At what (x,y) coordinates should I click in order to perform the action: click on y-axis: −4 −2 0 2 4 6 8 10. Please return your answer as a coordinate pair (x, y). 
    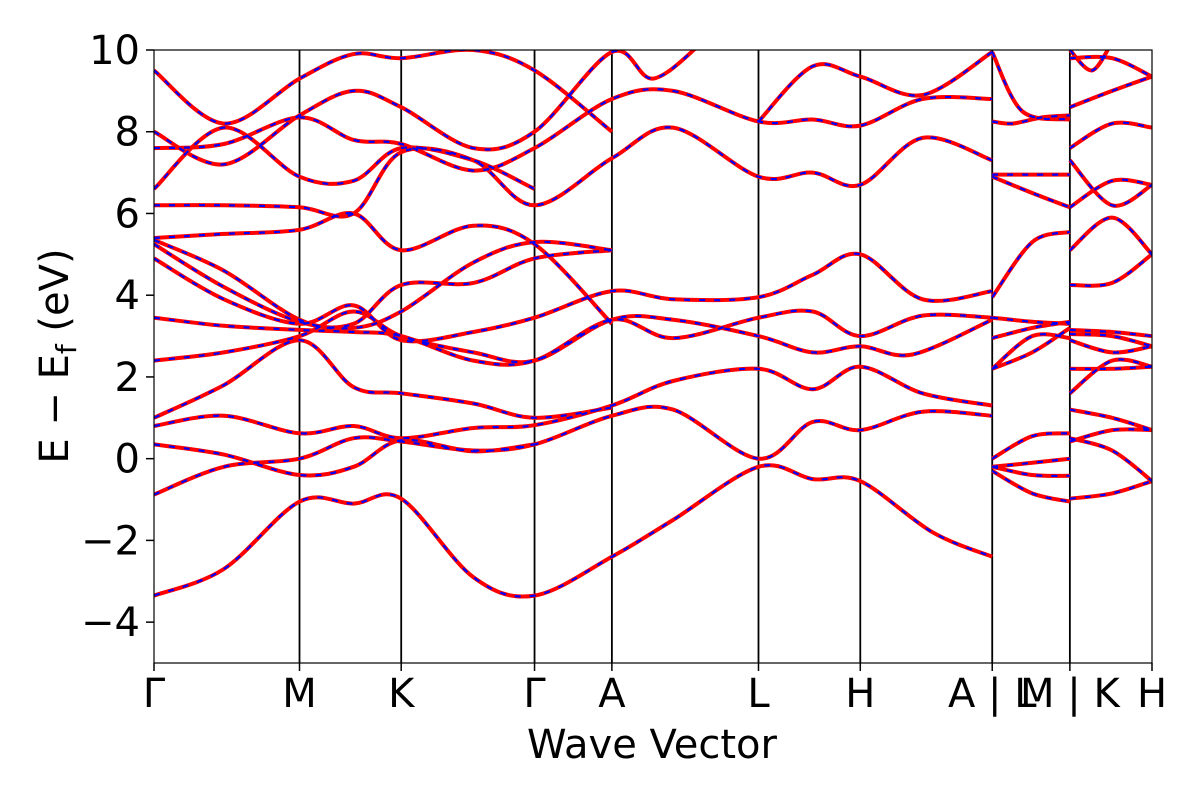
    Looking at the image, I should click on (117, 337).